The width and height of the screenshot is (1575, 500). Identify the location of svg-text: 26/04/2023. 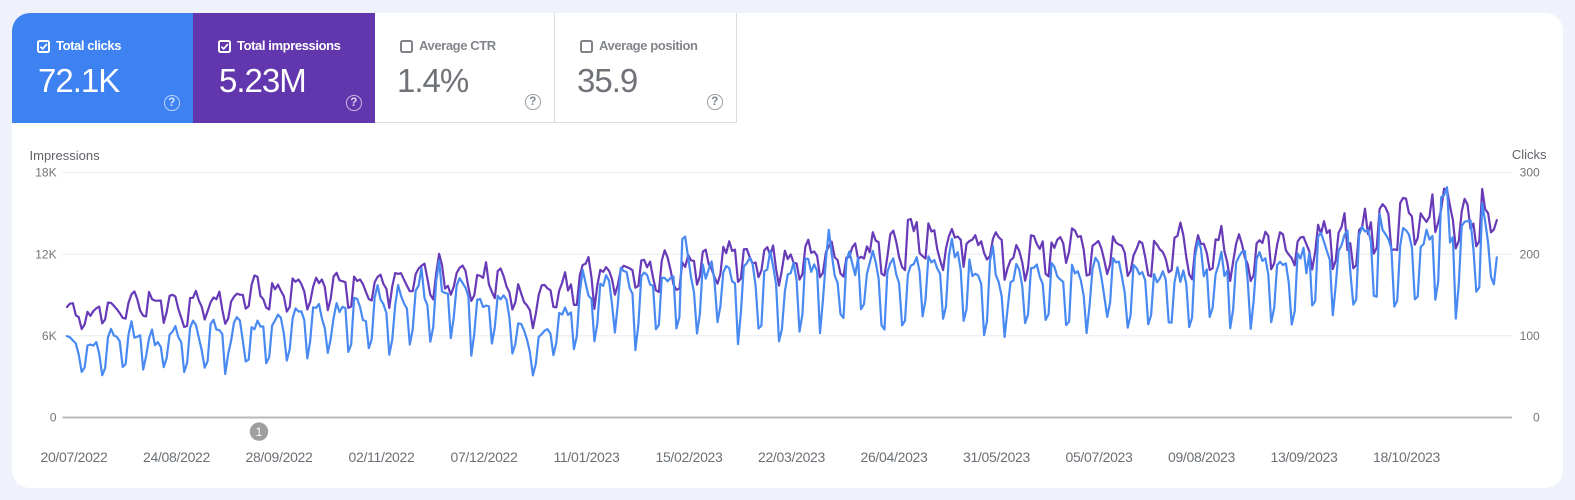
(894, 457).